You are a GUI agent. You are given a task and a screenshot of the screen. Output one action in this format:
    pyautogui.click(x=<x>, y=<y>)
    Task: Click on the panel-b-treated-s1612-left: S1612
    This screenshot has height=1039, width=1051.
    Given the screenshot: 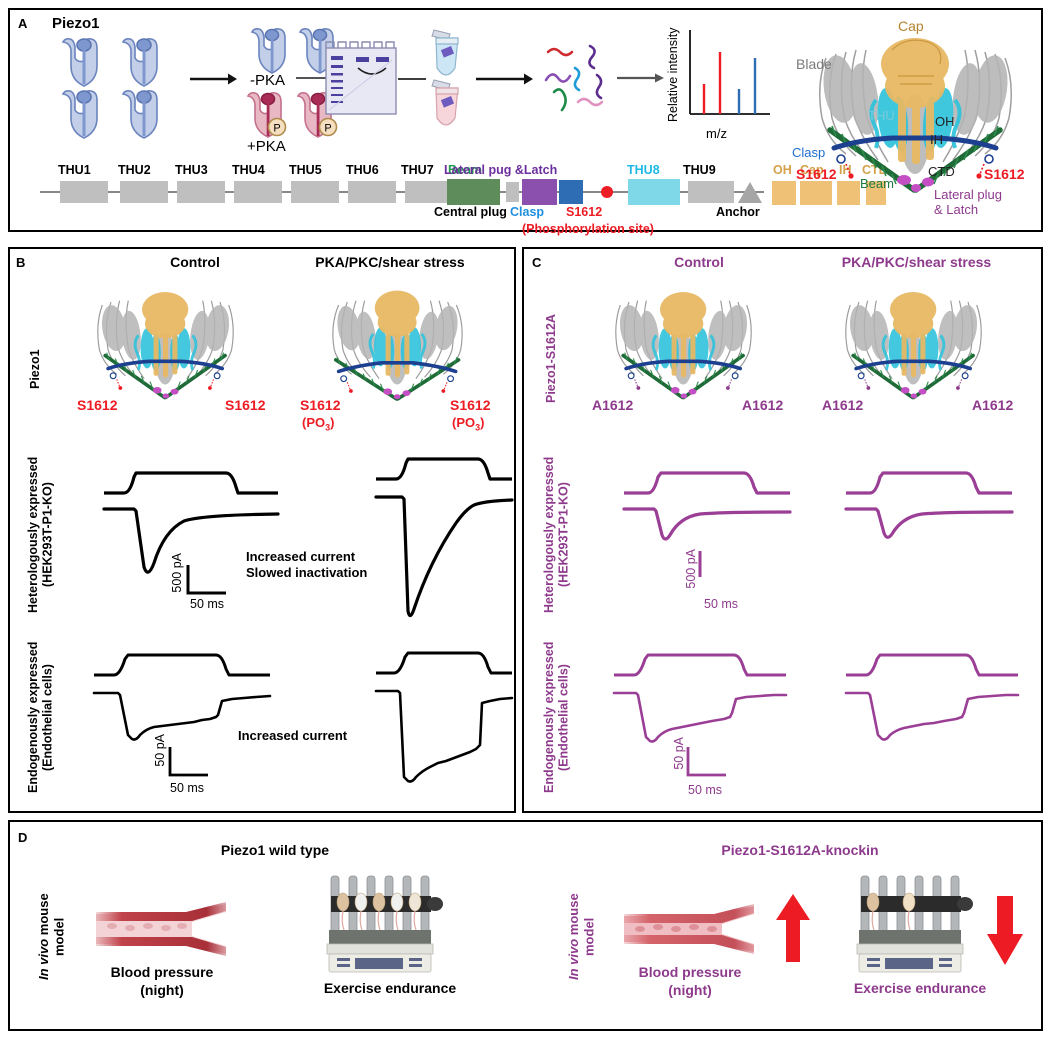 What is the action you would take?
    pyautogui.click(x=320, y=405)
    